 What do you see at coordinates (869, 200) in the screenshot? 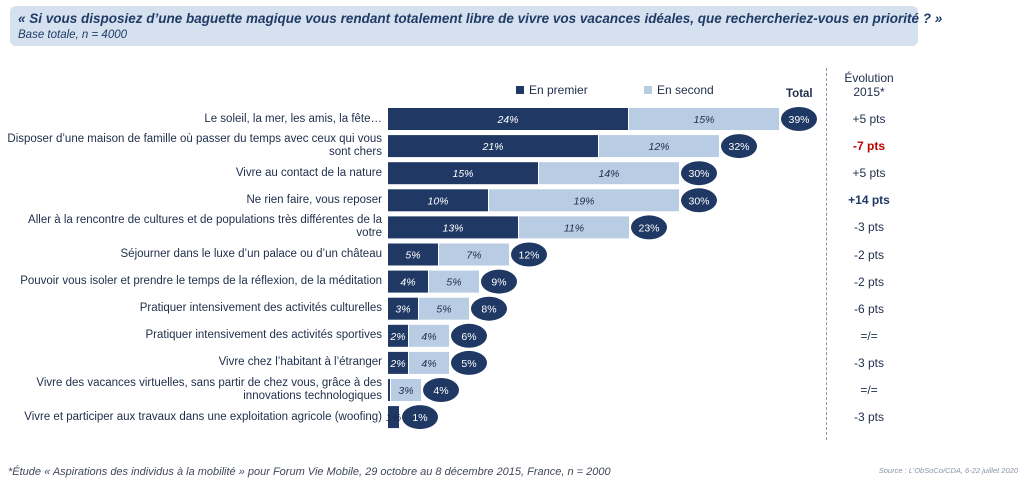
I see `evolution-value: +14 pts` at bounding box center [869, 200].